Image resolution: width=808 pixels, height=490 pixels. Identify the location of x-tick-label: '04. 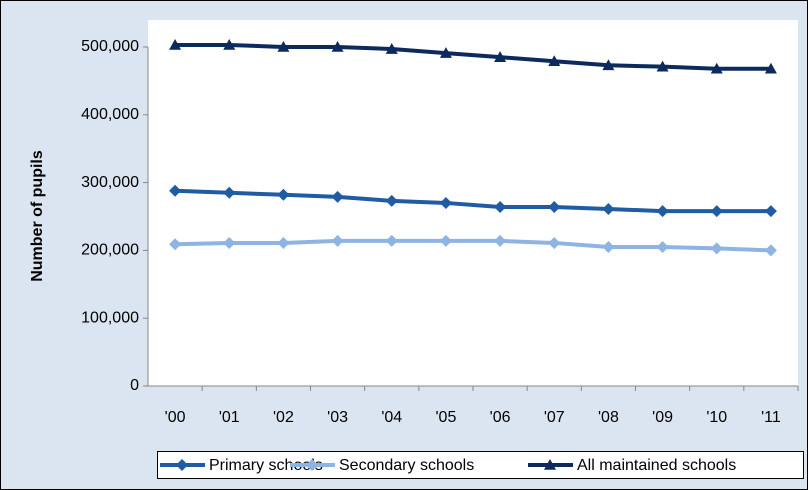
(391, 417).